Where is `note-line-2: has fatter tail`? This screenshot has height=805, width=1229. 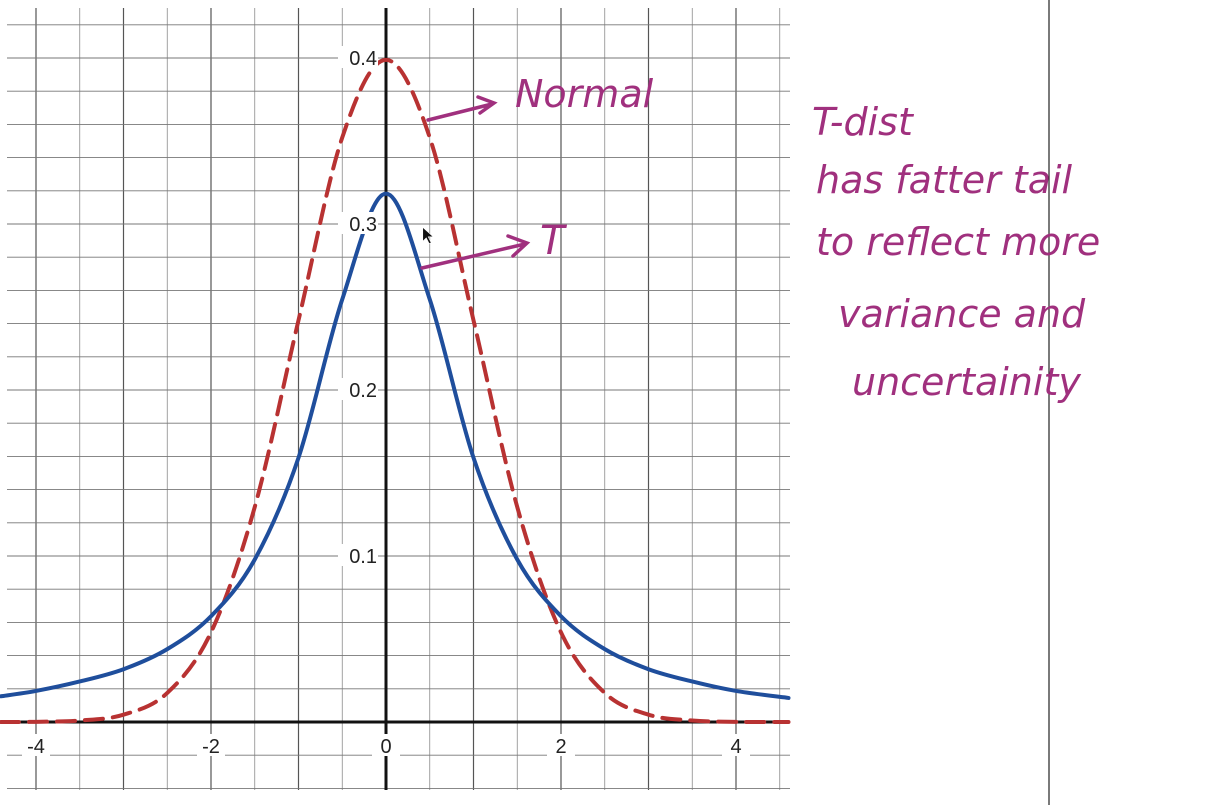 note-line-2: has fatter tail is located at coordinates (944, 180).